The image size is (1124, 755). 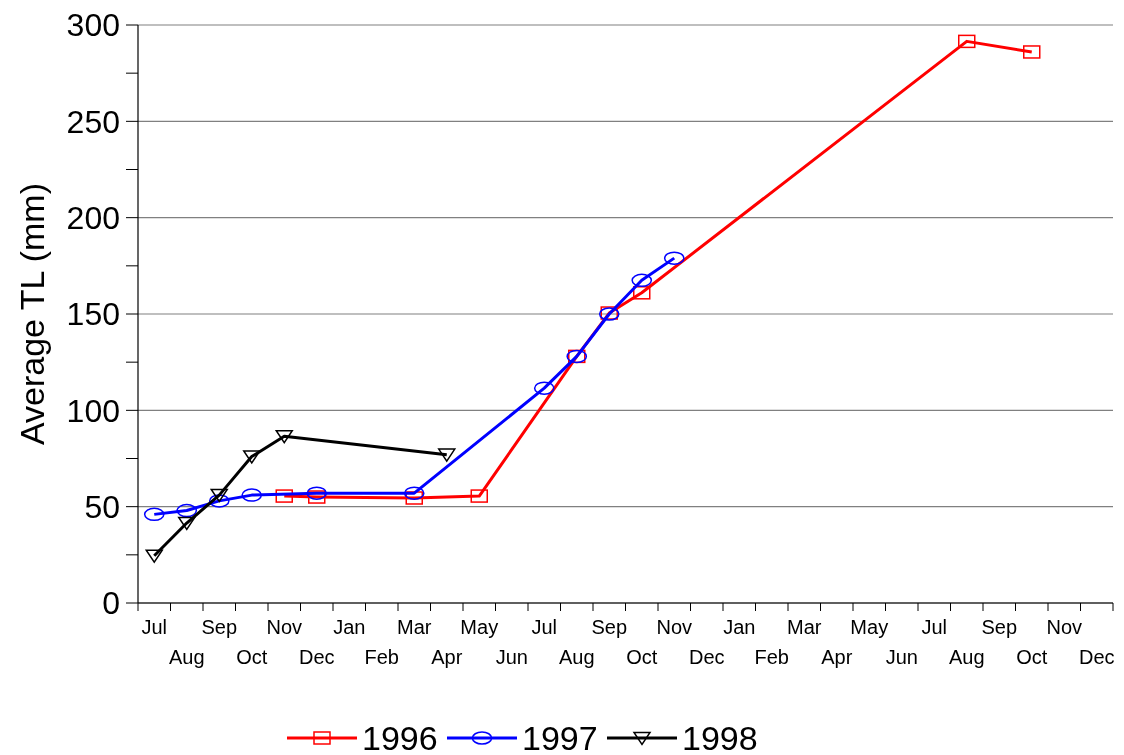 I want to click on y-tick-label: 100, so click(x=93, y=410).